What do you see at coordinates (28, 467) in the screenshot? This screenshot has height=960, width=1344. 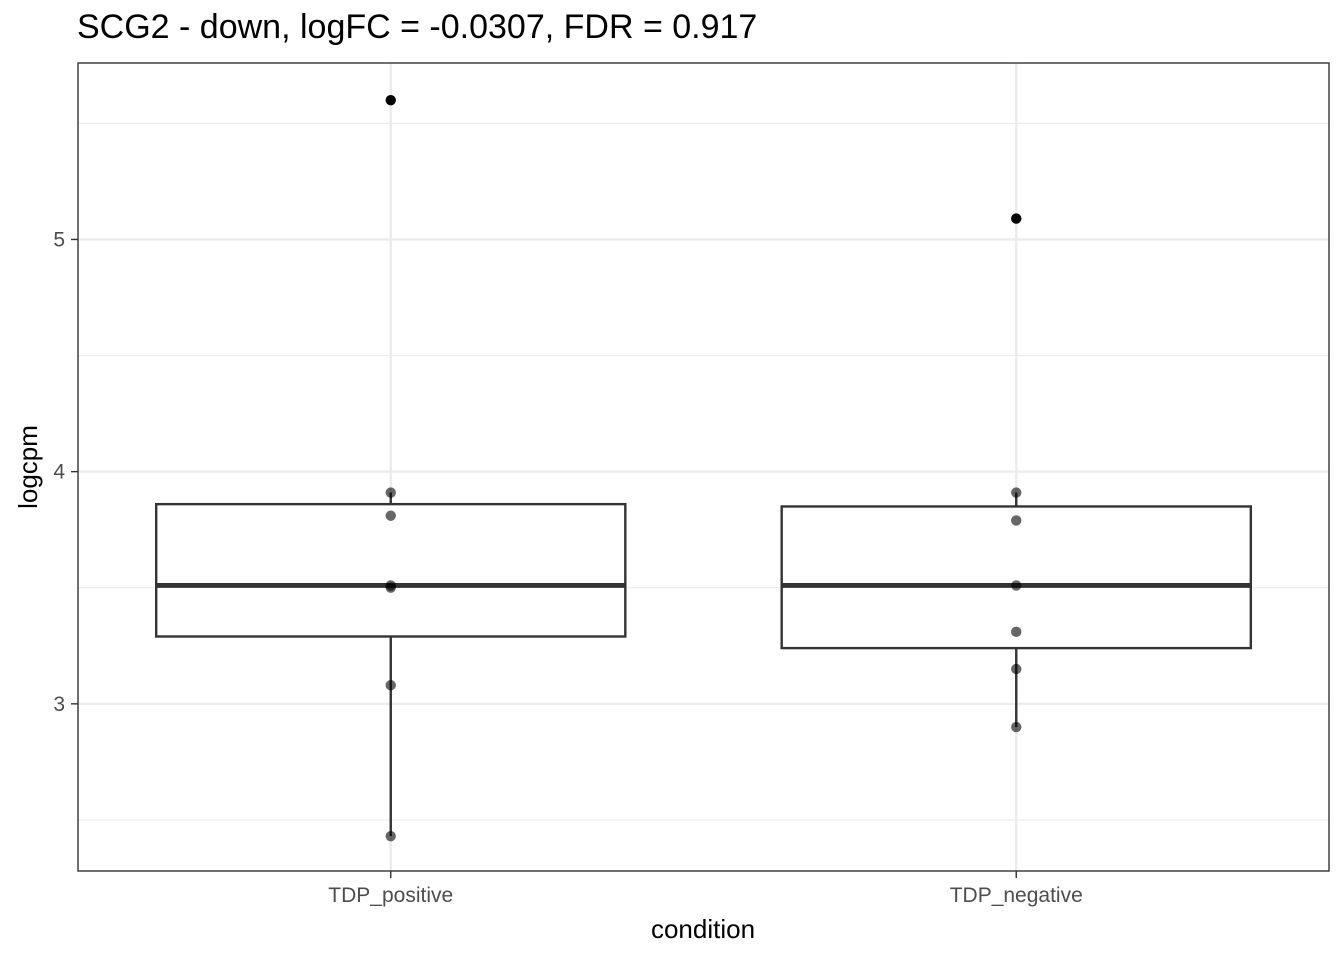 I see `y-axis-title: logcpm` at bounding box center [28, 467].